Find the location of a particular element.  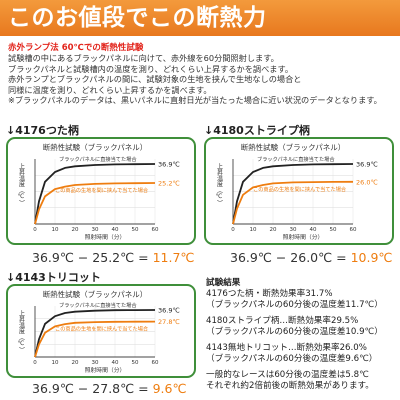

formula-4143: 36.9℃ − 27.8℃ = 9.6℃ is located at coordinates (109, 388).